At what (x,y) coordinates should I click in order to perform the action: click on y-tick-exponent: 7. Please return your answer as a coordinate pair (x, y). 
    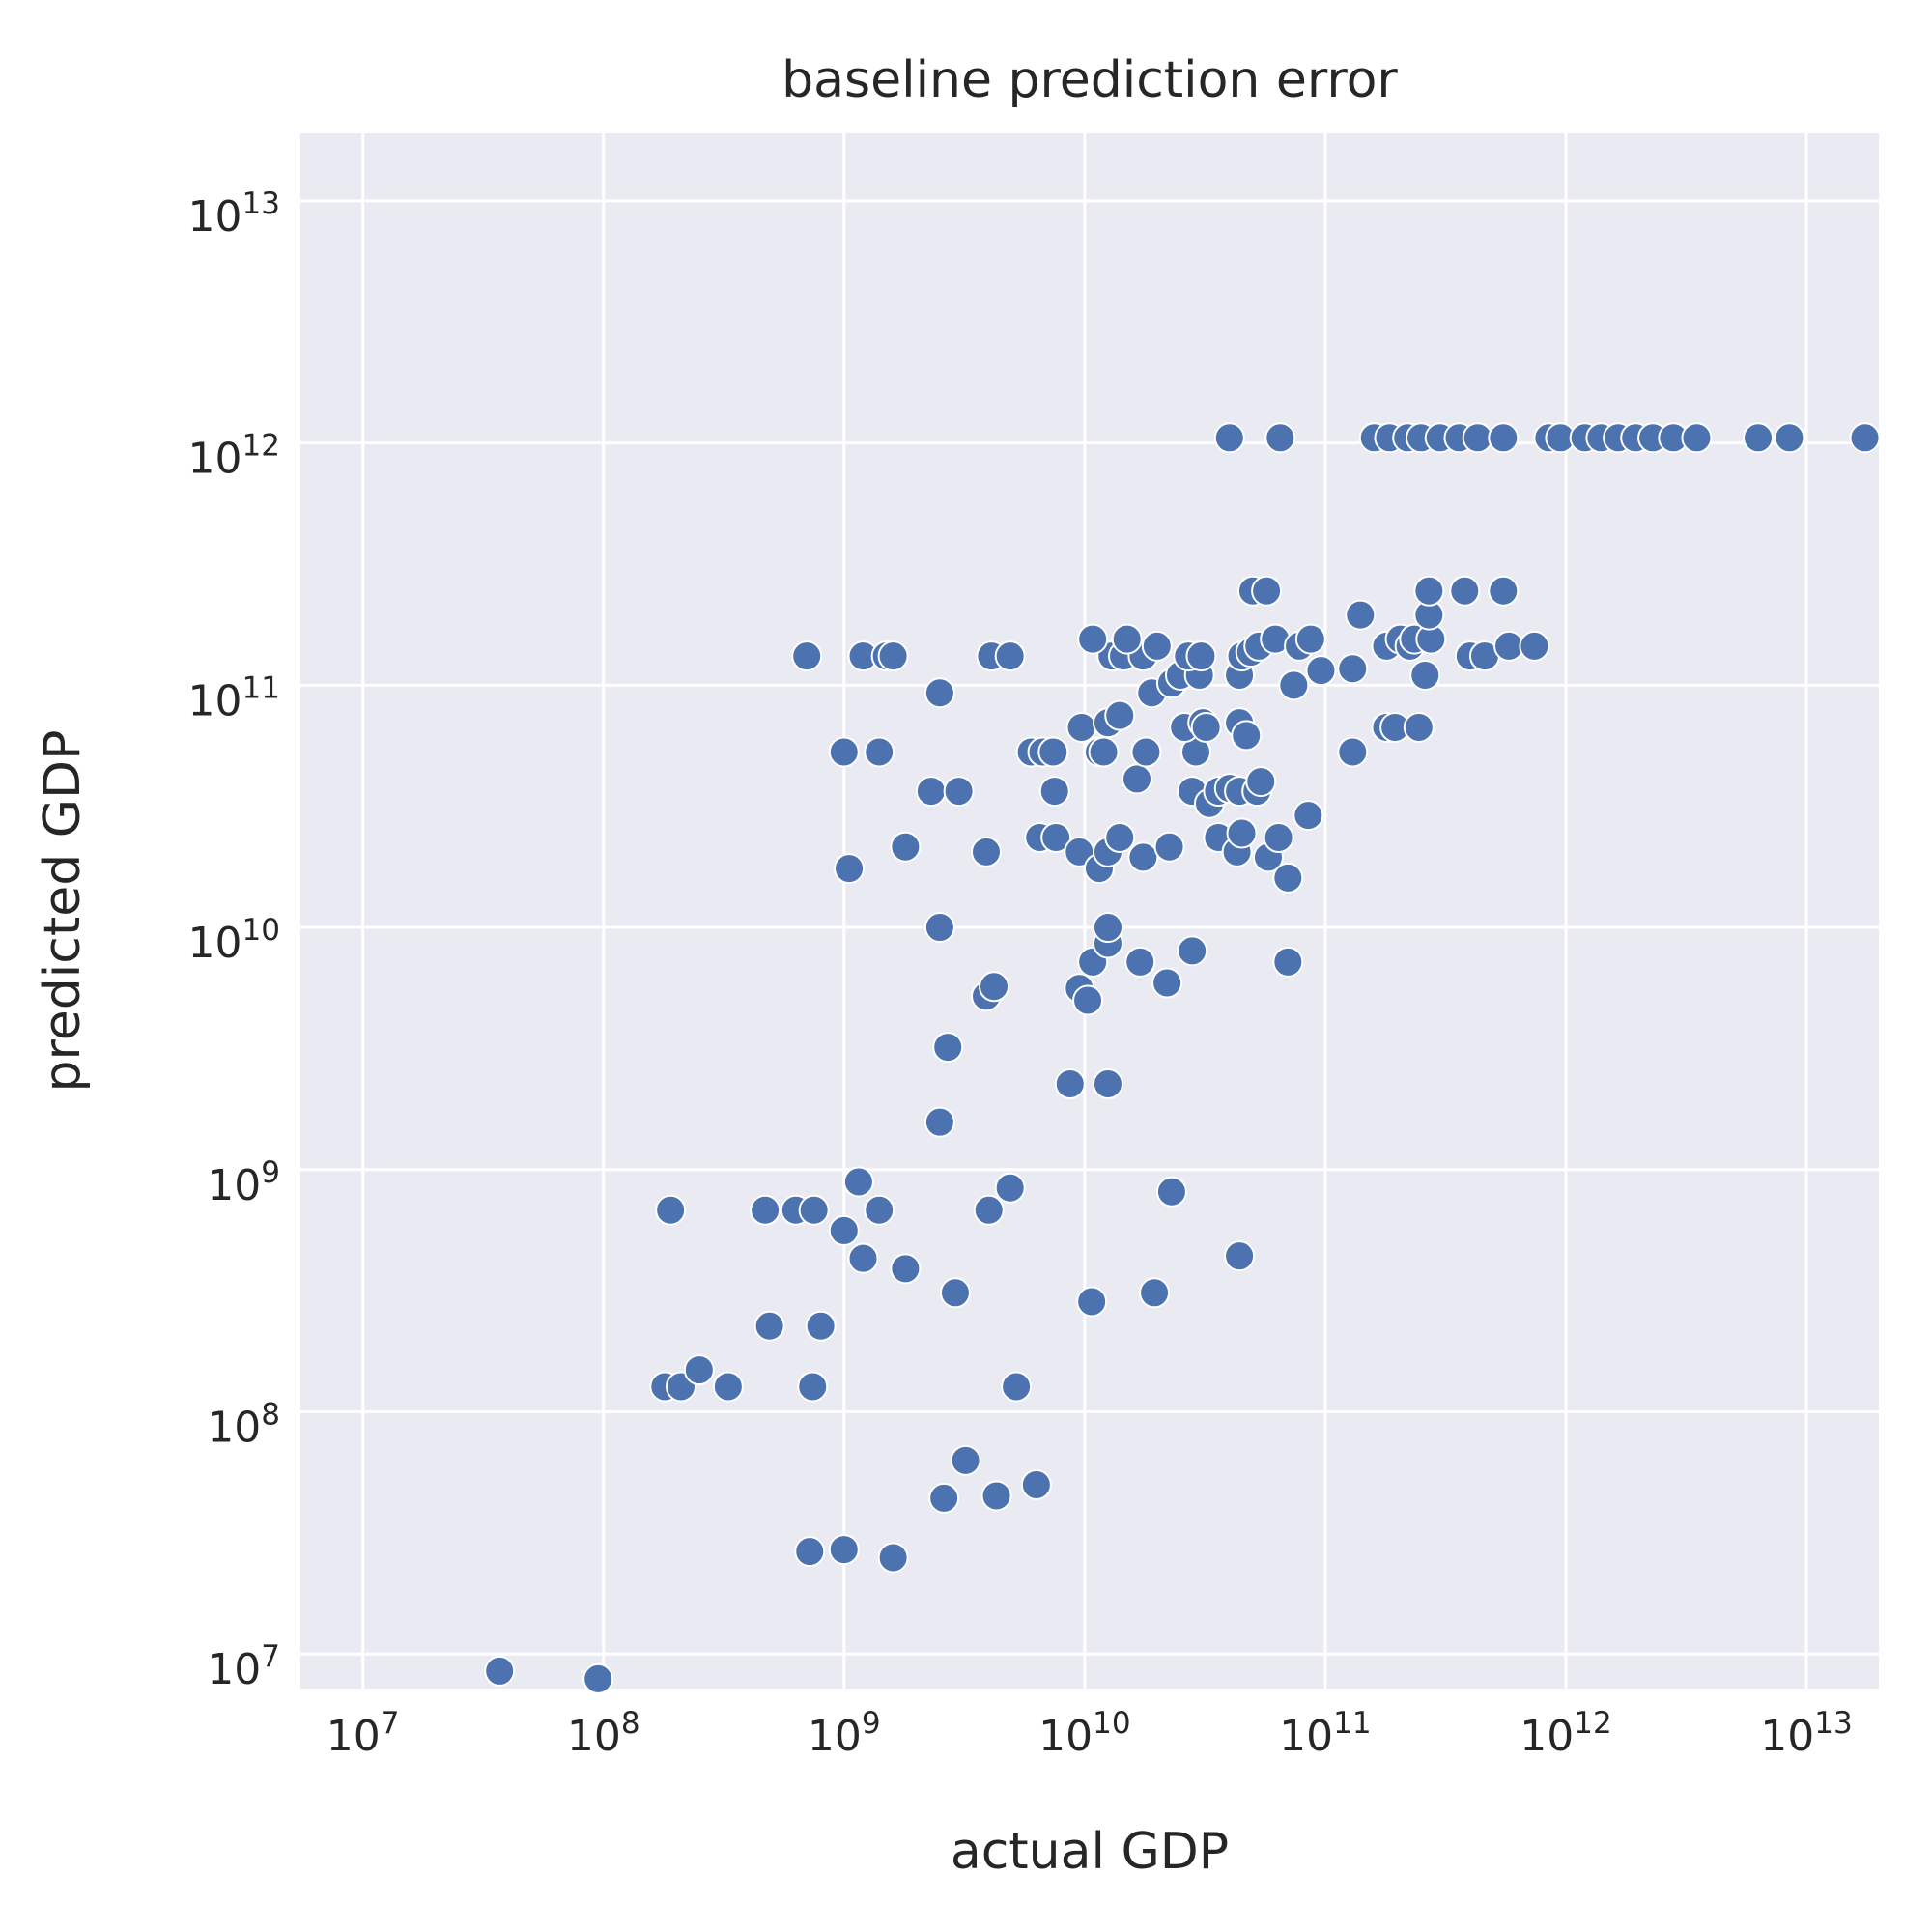
    Looking at the image, I should click on (270, 1656).